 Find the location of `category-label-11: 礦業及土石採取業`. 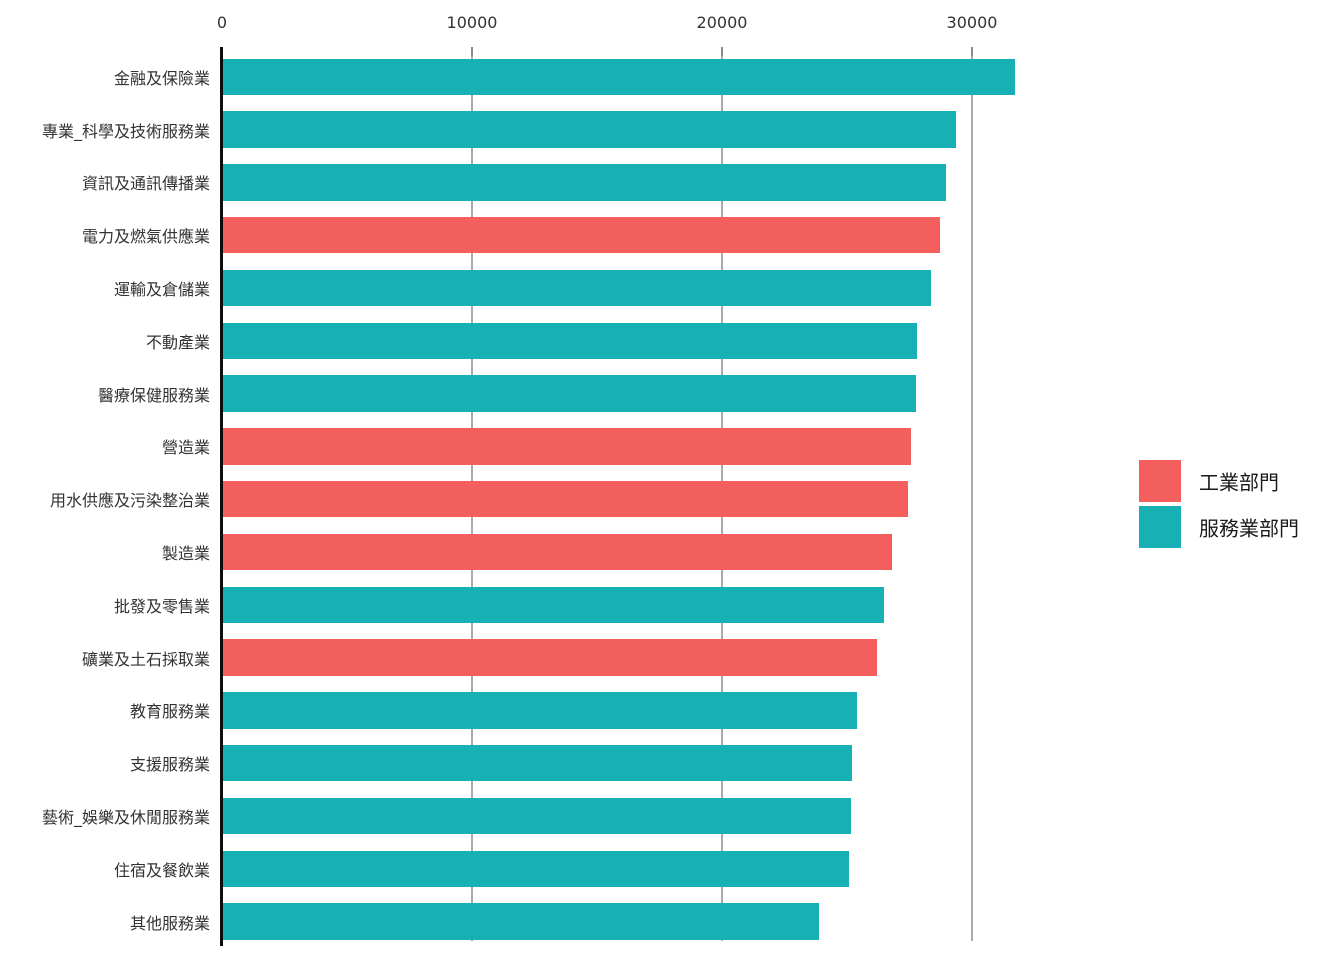

category-label-11: 礦業及土石採取業 is located at coordinates (145, 659).